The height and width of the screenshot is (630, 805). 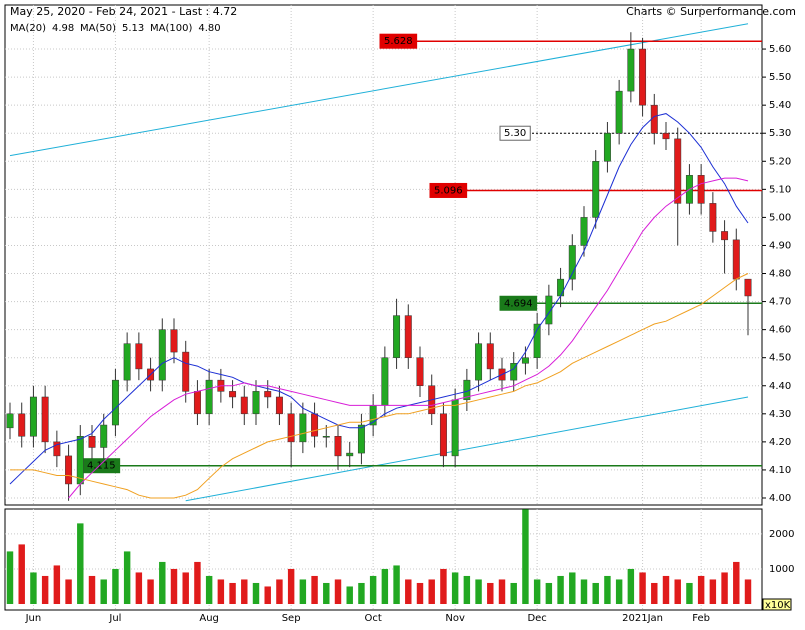 I want to click on y-tick-label: 4.90, so click(x=780, y=245).